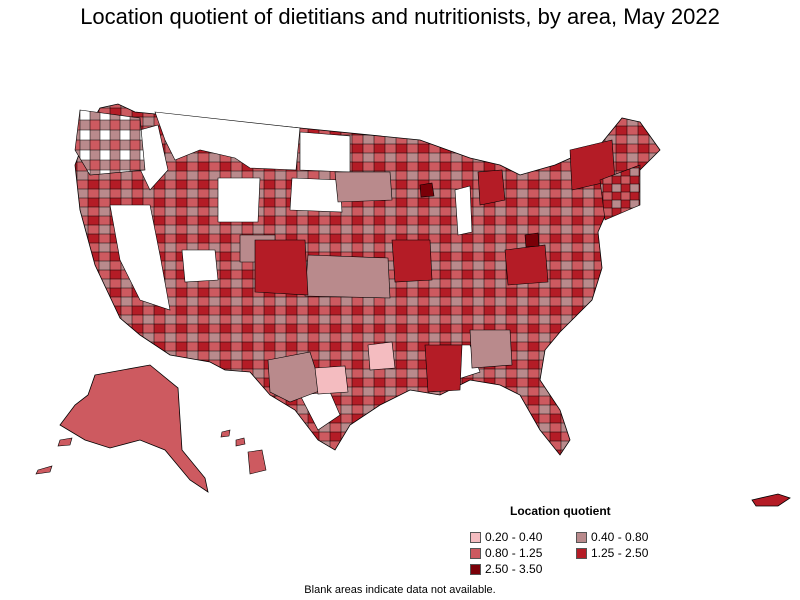 The image size is (800, 600). I want to click on region-minnesota-low, so click(363, 187).